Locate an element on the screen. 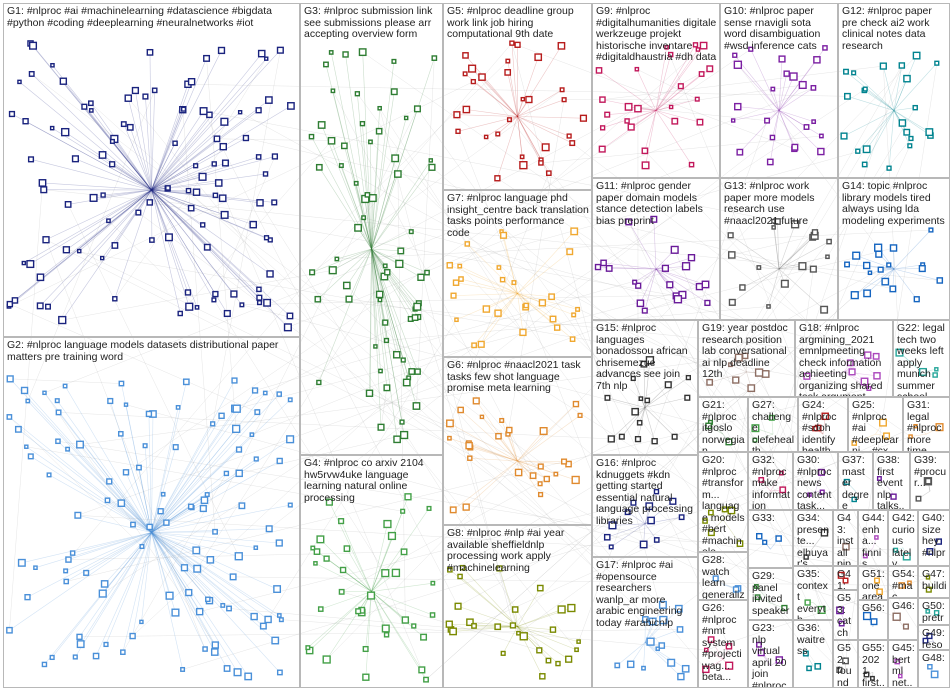 The width and height of the screenshot is (950, 688). group-label: G36: waitress is located at coordinates (811, 639).